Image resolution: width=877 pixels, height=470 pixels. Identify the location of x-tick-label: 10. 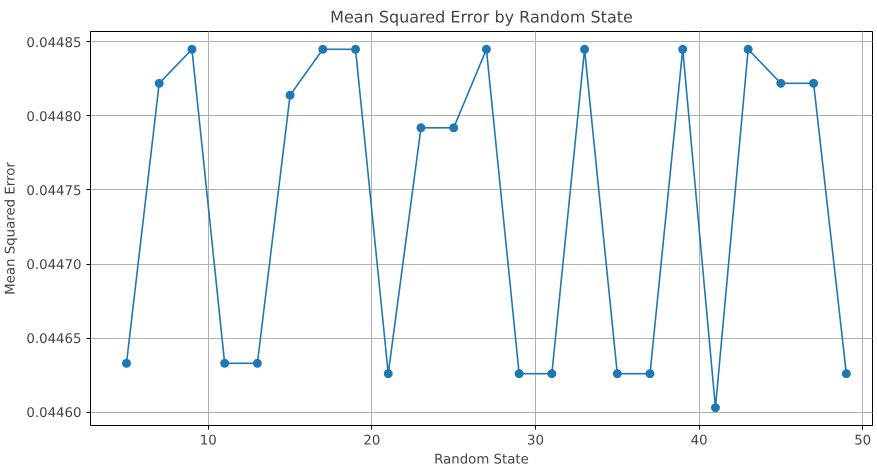
(208, 441).